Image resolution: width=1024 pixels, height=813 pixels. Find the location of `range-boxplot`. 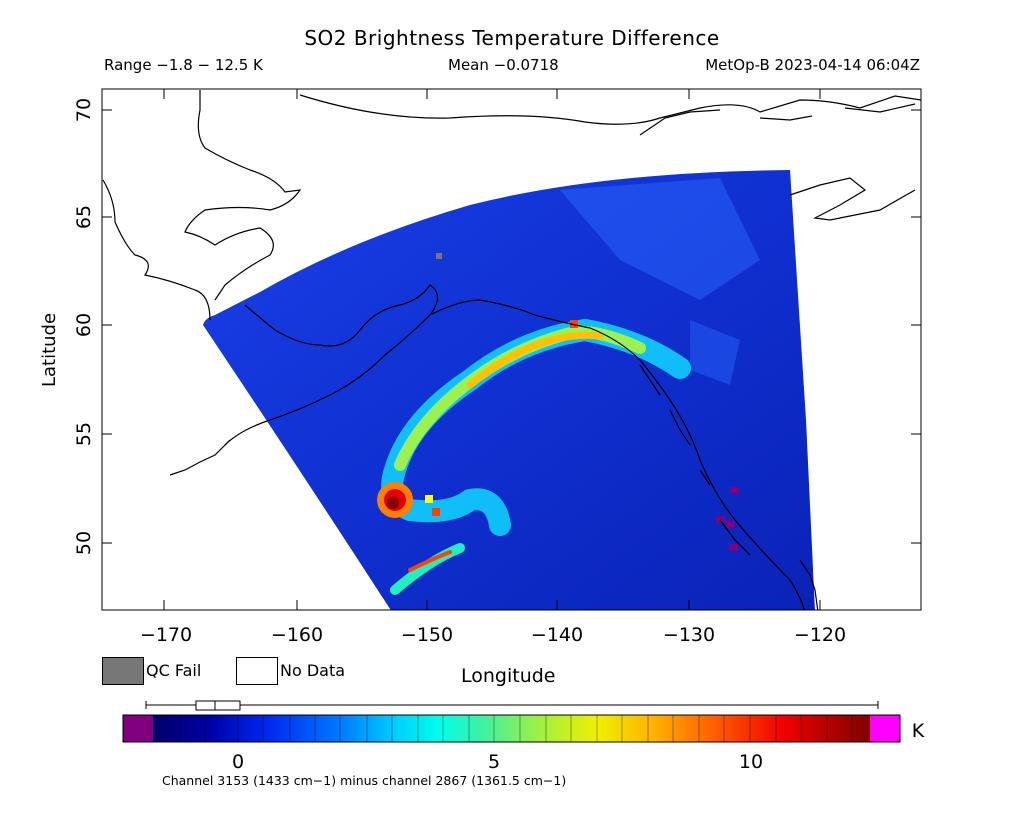

range-boxplot is located at coordinates (512, 705).